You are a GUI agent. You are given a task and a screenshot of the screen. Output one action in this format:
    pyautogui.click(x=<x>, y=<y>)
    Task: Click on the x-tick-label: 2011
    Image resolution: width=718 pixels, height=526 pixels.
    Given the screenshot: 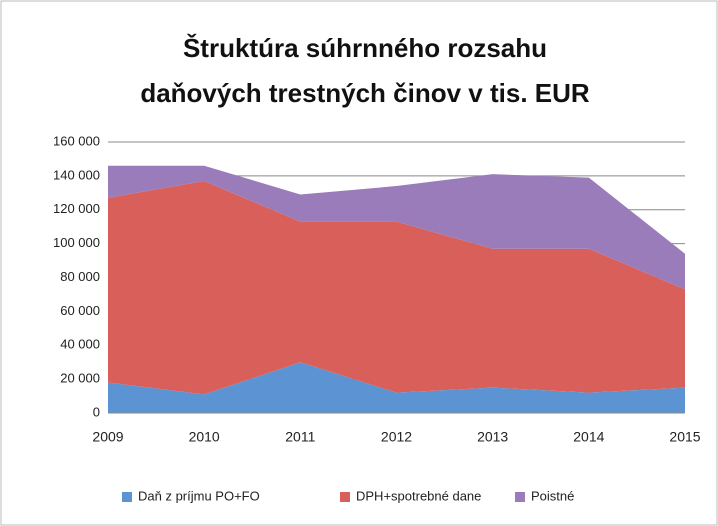 What is the action you would take?
    pyautogui.click(x=300, y=437)
    